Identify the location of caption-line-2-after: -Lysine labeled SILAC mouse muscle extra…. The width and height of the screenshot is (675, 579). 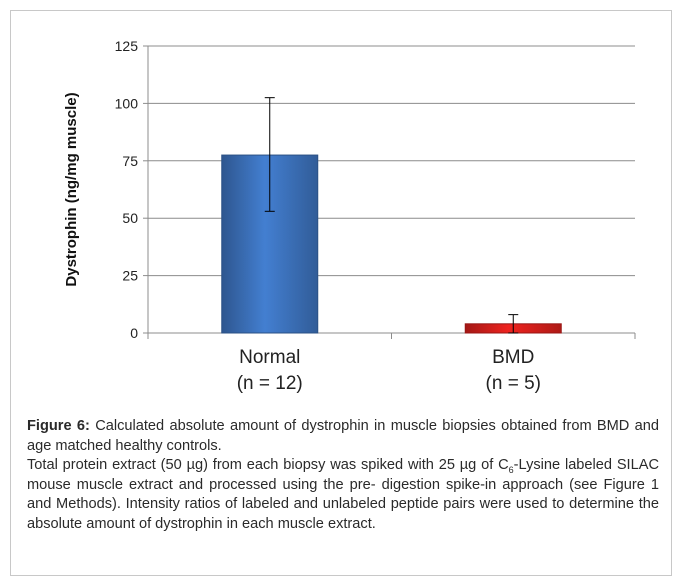
(343, 494).